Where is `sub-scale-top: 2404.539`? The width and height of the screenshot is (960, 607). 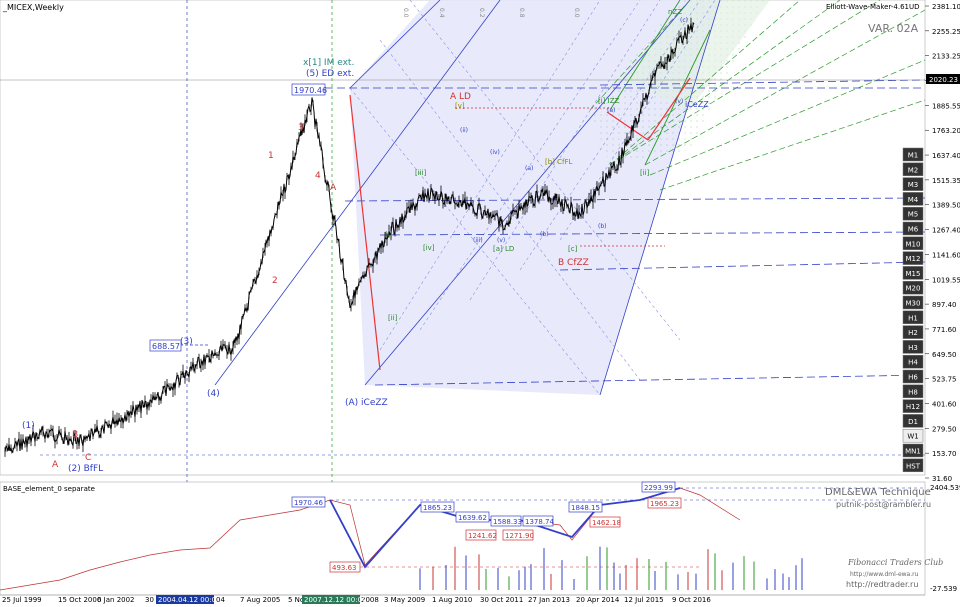 sub-scale-top: 2404.539 is located at coordinates (945, 488).